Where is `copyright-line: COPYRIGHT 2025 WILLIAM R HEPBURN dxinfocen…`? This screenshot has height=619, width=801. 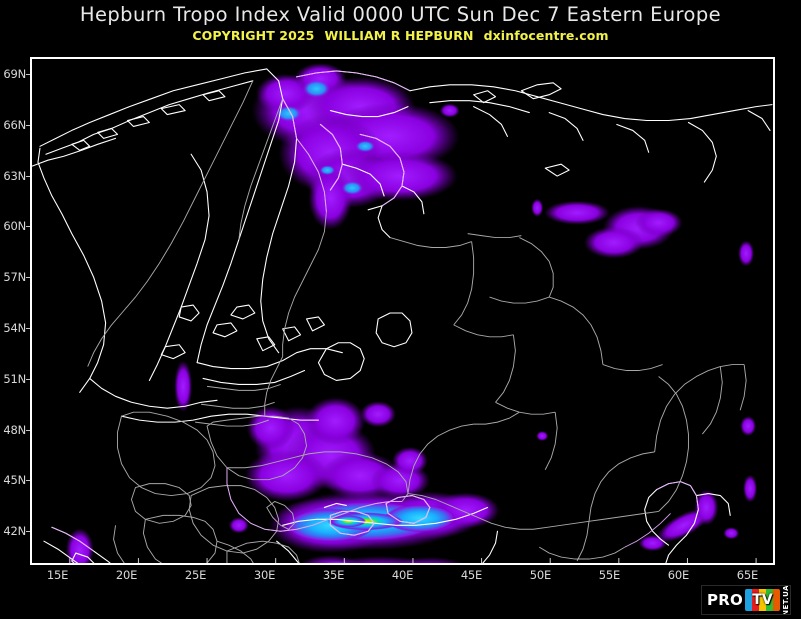 copyright-line: COPYRIGHT 2025 WILLIAM R HEPBURN dxinfocen… is located at coordinates (400, 34).